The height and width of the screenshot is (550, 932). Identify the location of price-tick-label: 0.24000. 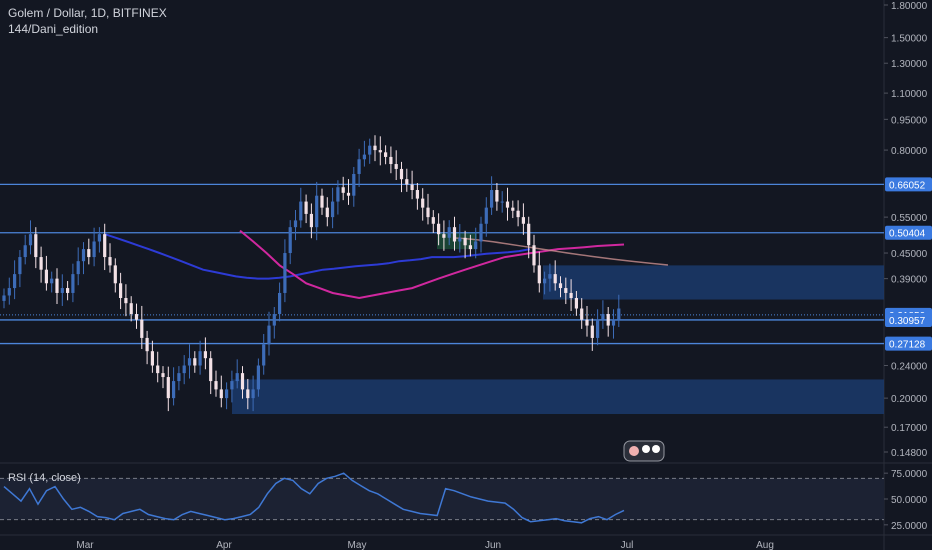
(909, 367).